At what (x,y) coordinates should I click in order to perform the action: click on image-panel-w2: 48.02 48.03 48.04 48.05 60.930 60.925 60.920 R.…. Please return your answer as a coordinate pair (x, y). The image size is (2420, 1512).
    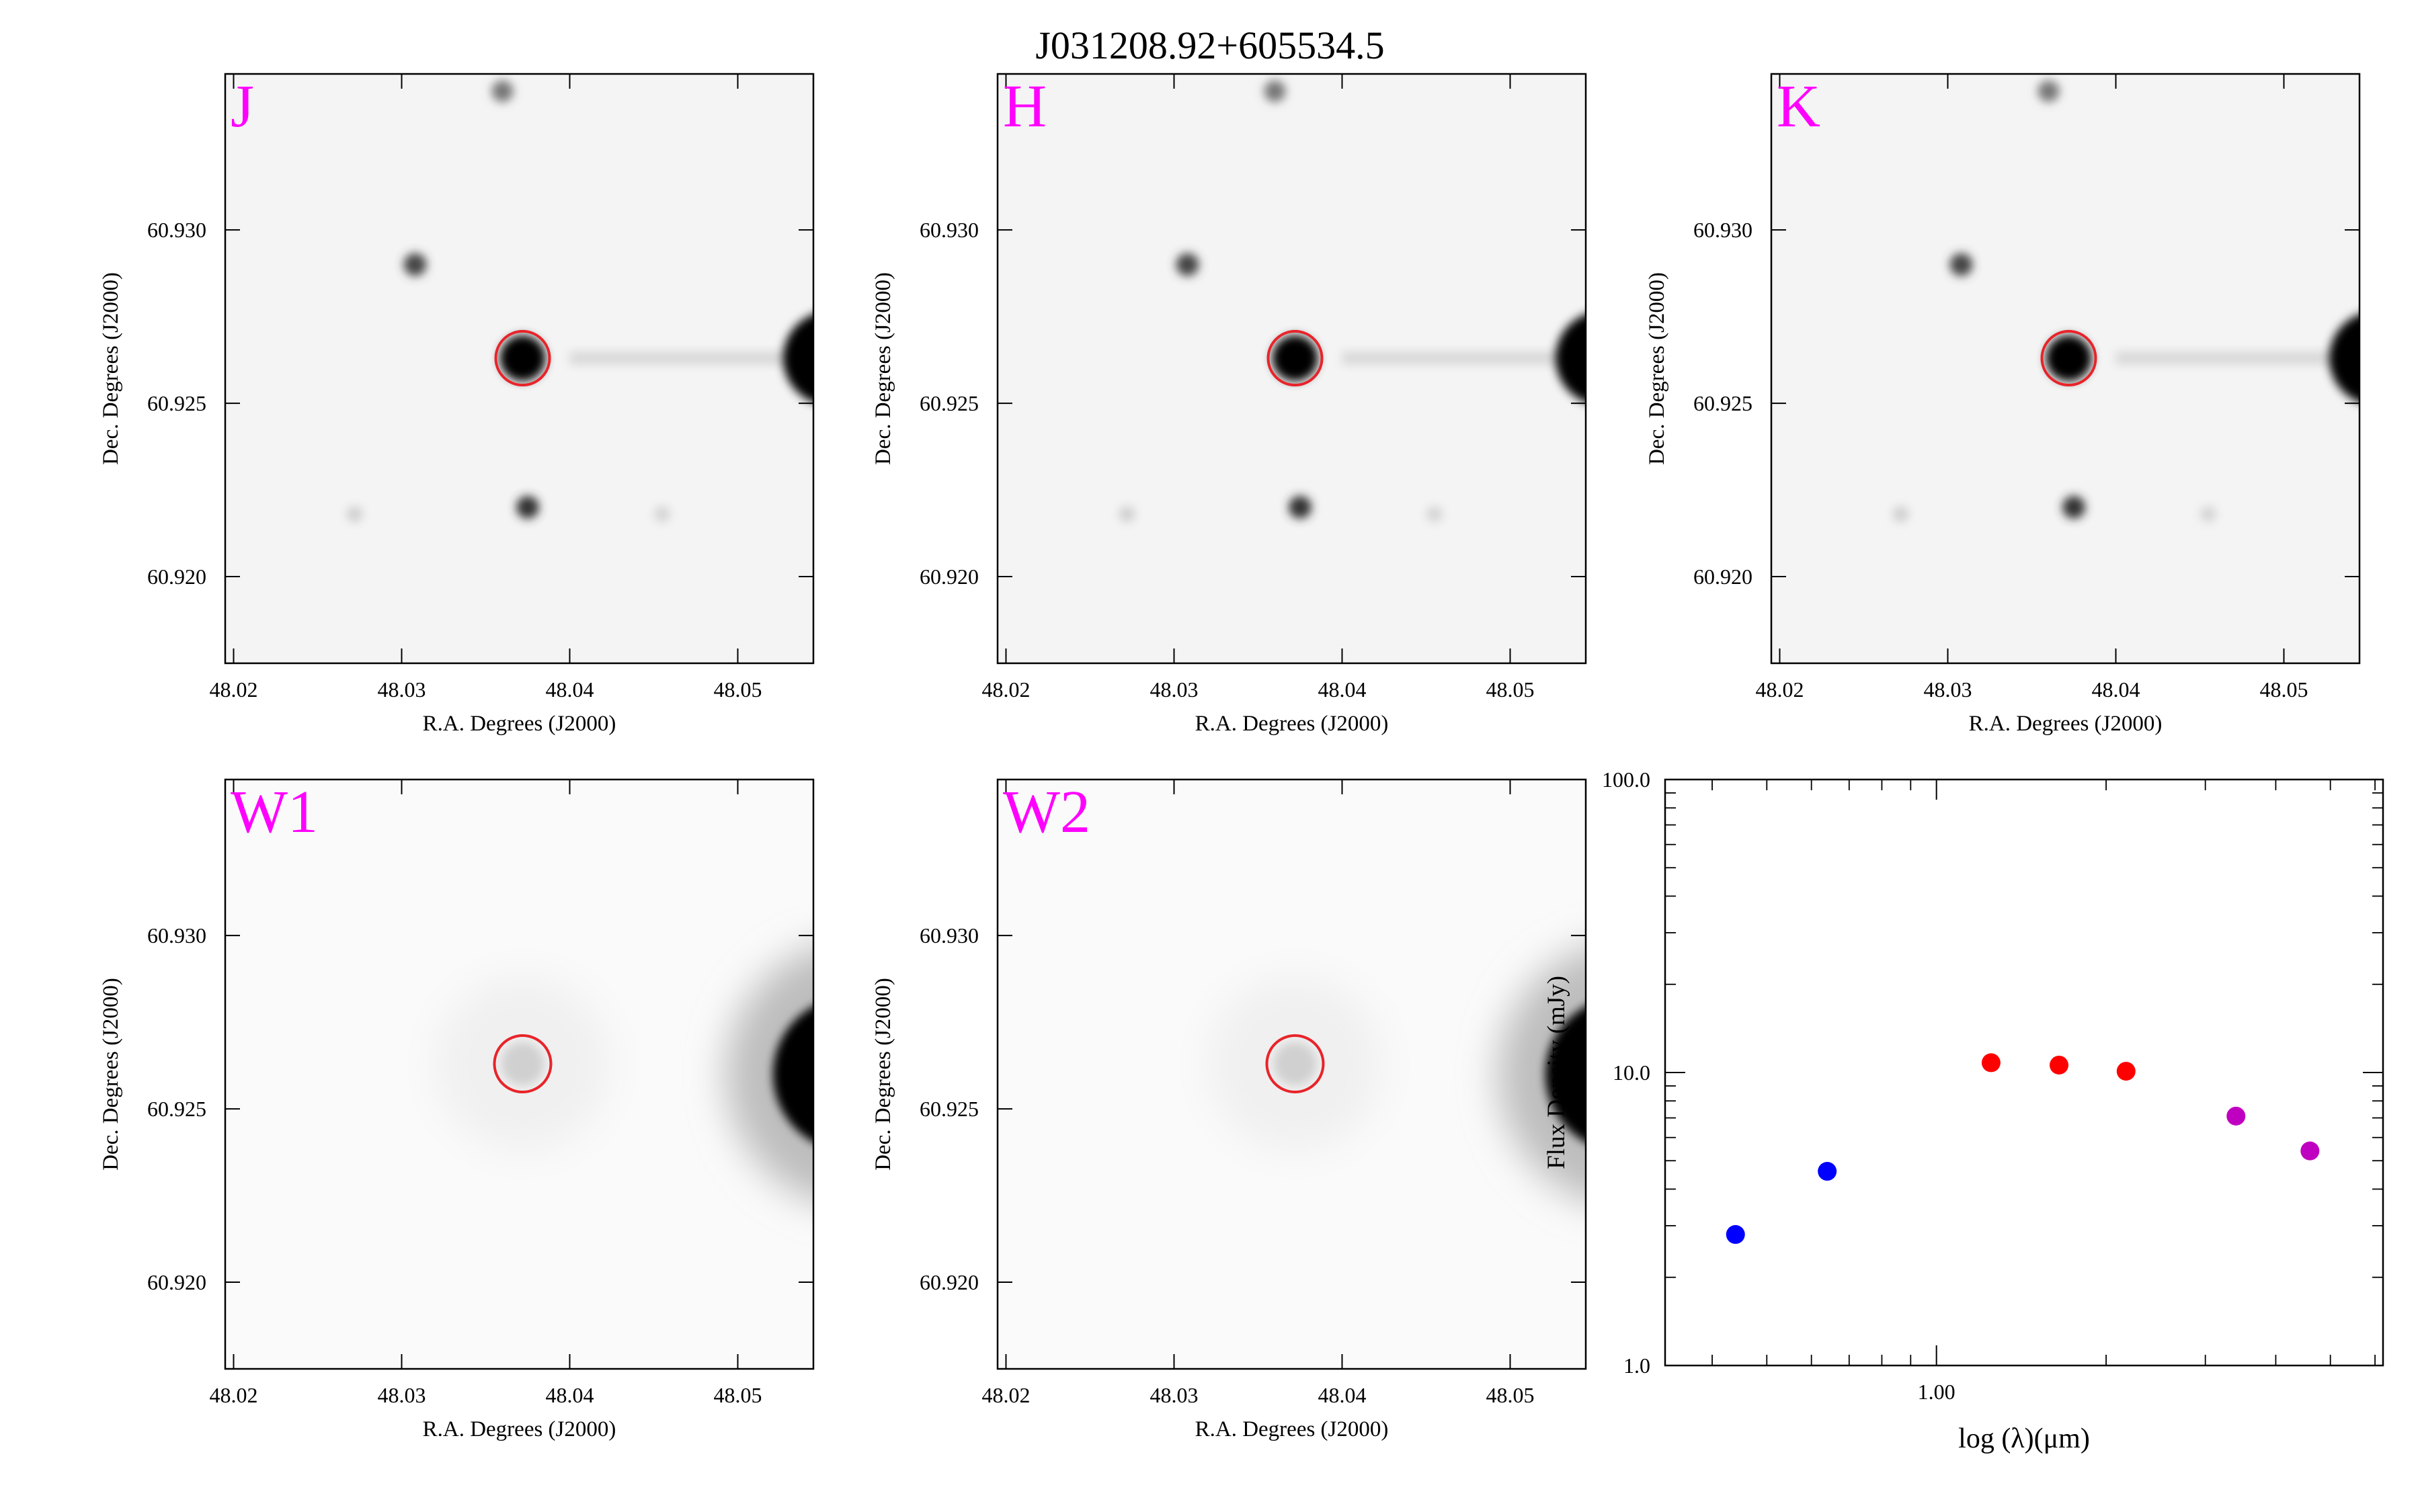
    Looking at the image, I should click on (1229, 1110).